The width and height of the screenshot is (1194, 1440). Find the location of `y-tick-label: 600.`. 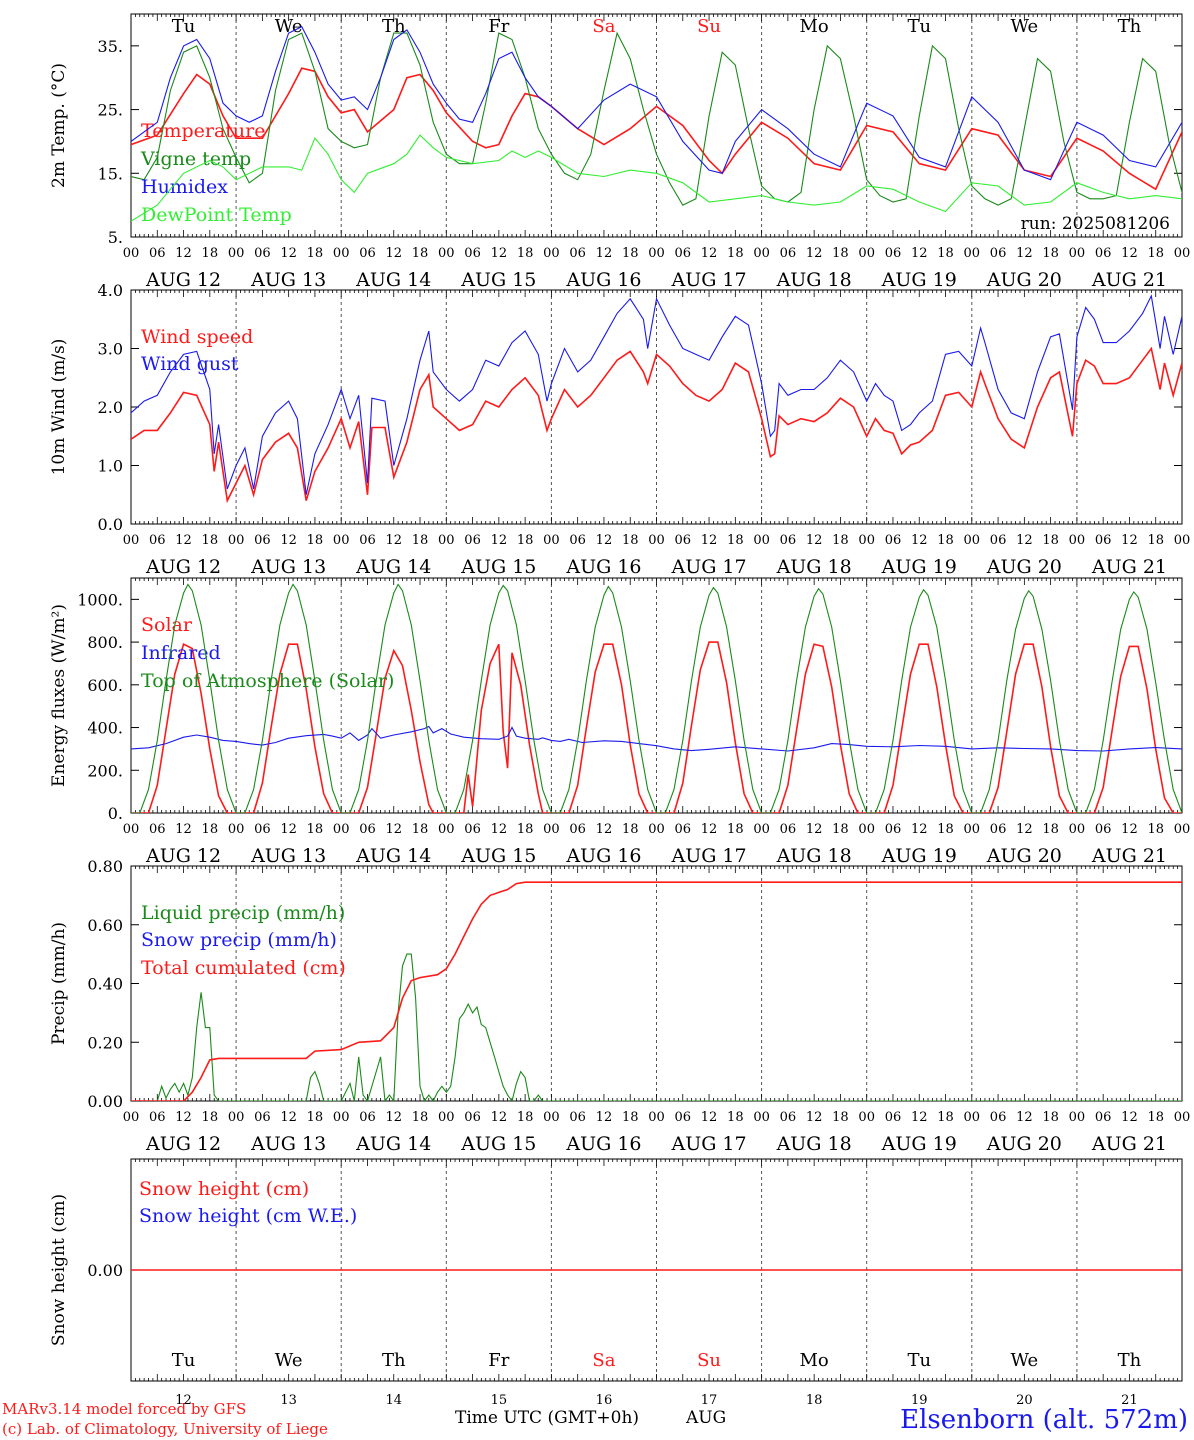

y-tick-label: 600. is located at coordinates (105, 685).